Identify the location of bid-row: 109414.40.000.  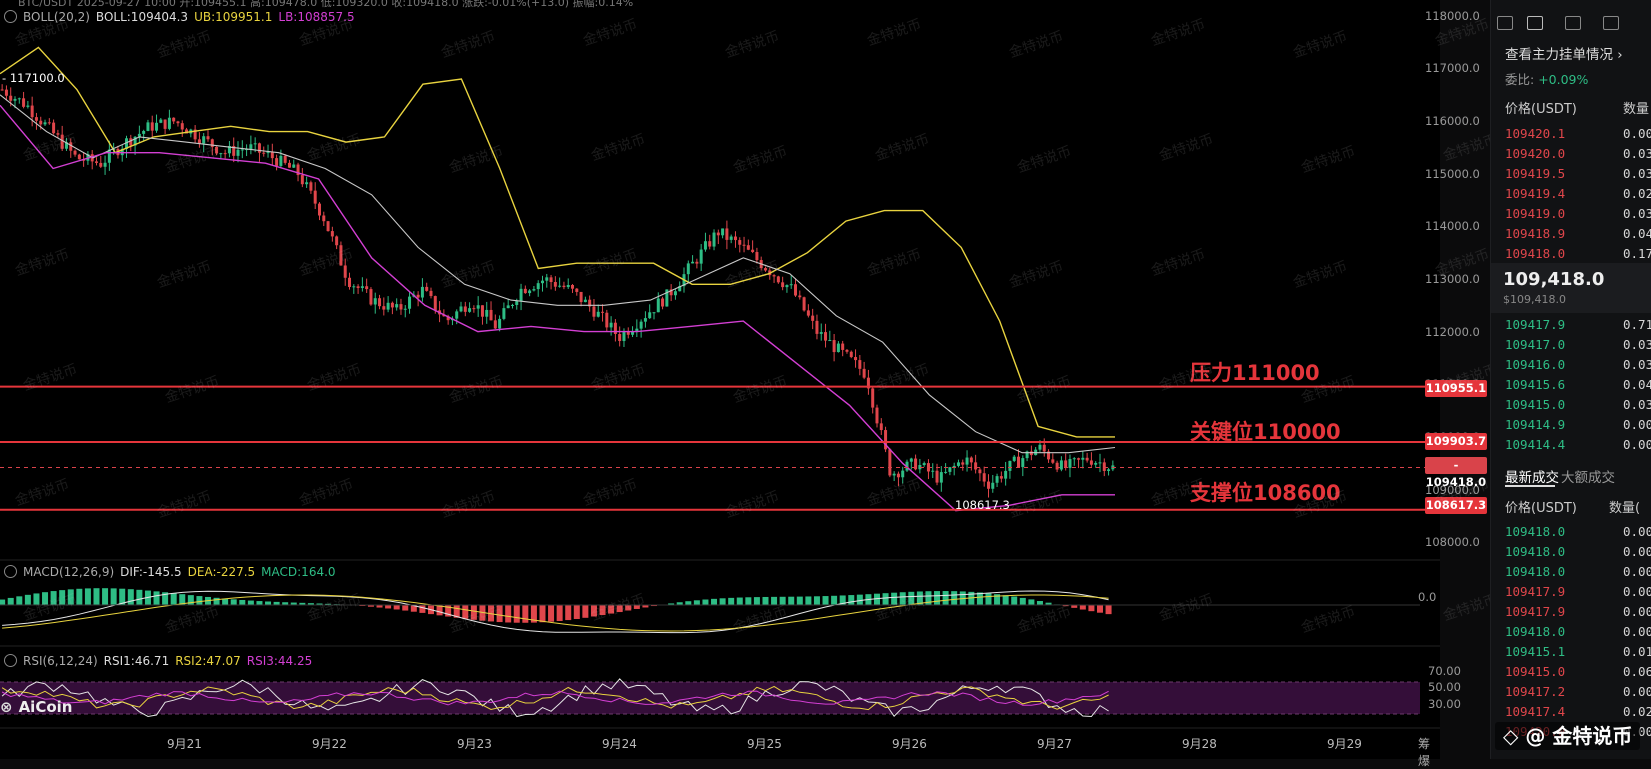
(1578, 445).